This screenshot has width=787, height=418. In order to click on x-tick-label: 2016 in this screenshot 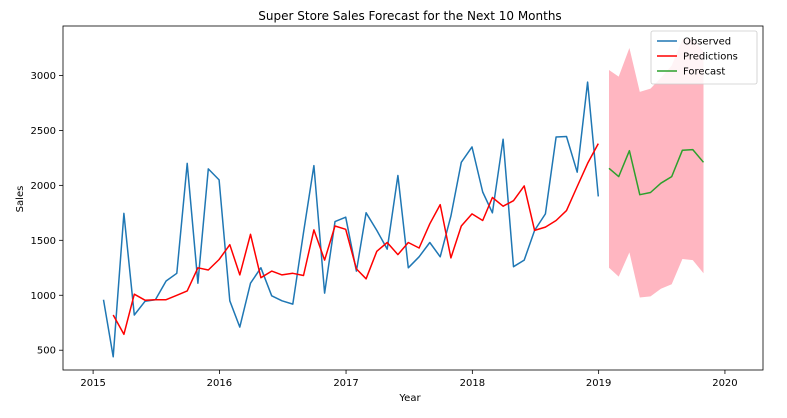, I will do `click(219, 383)`.